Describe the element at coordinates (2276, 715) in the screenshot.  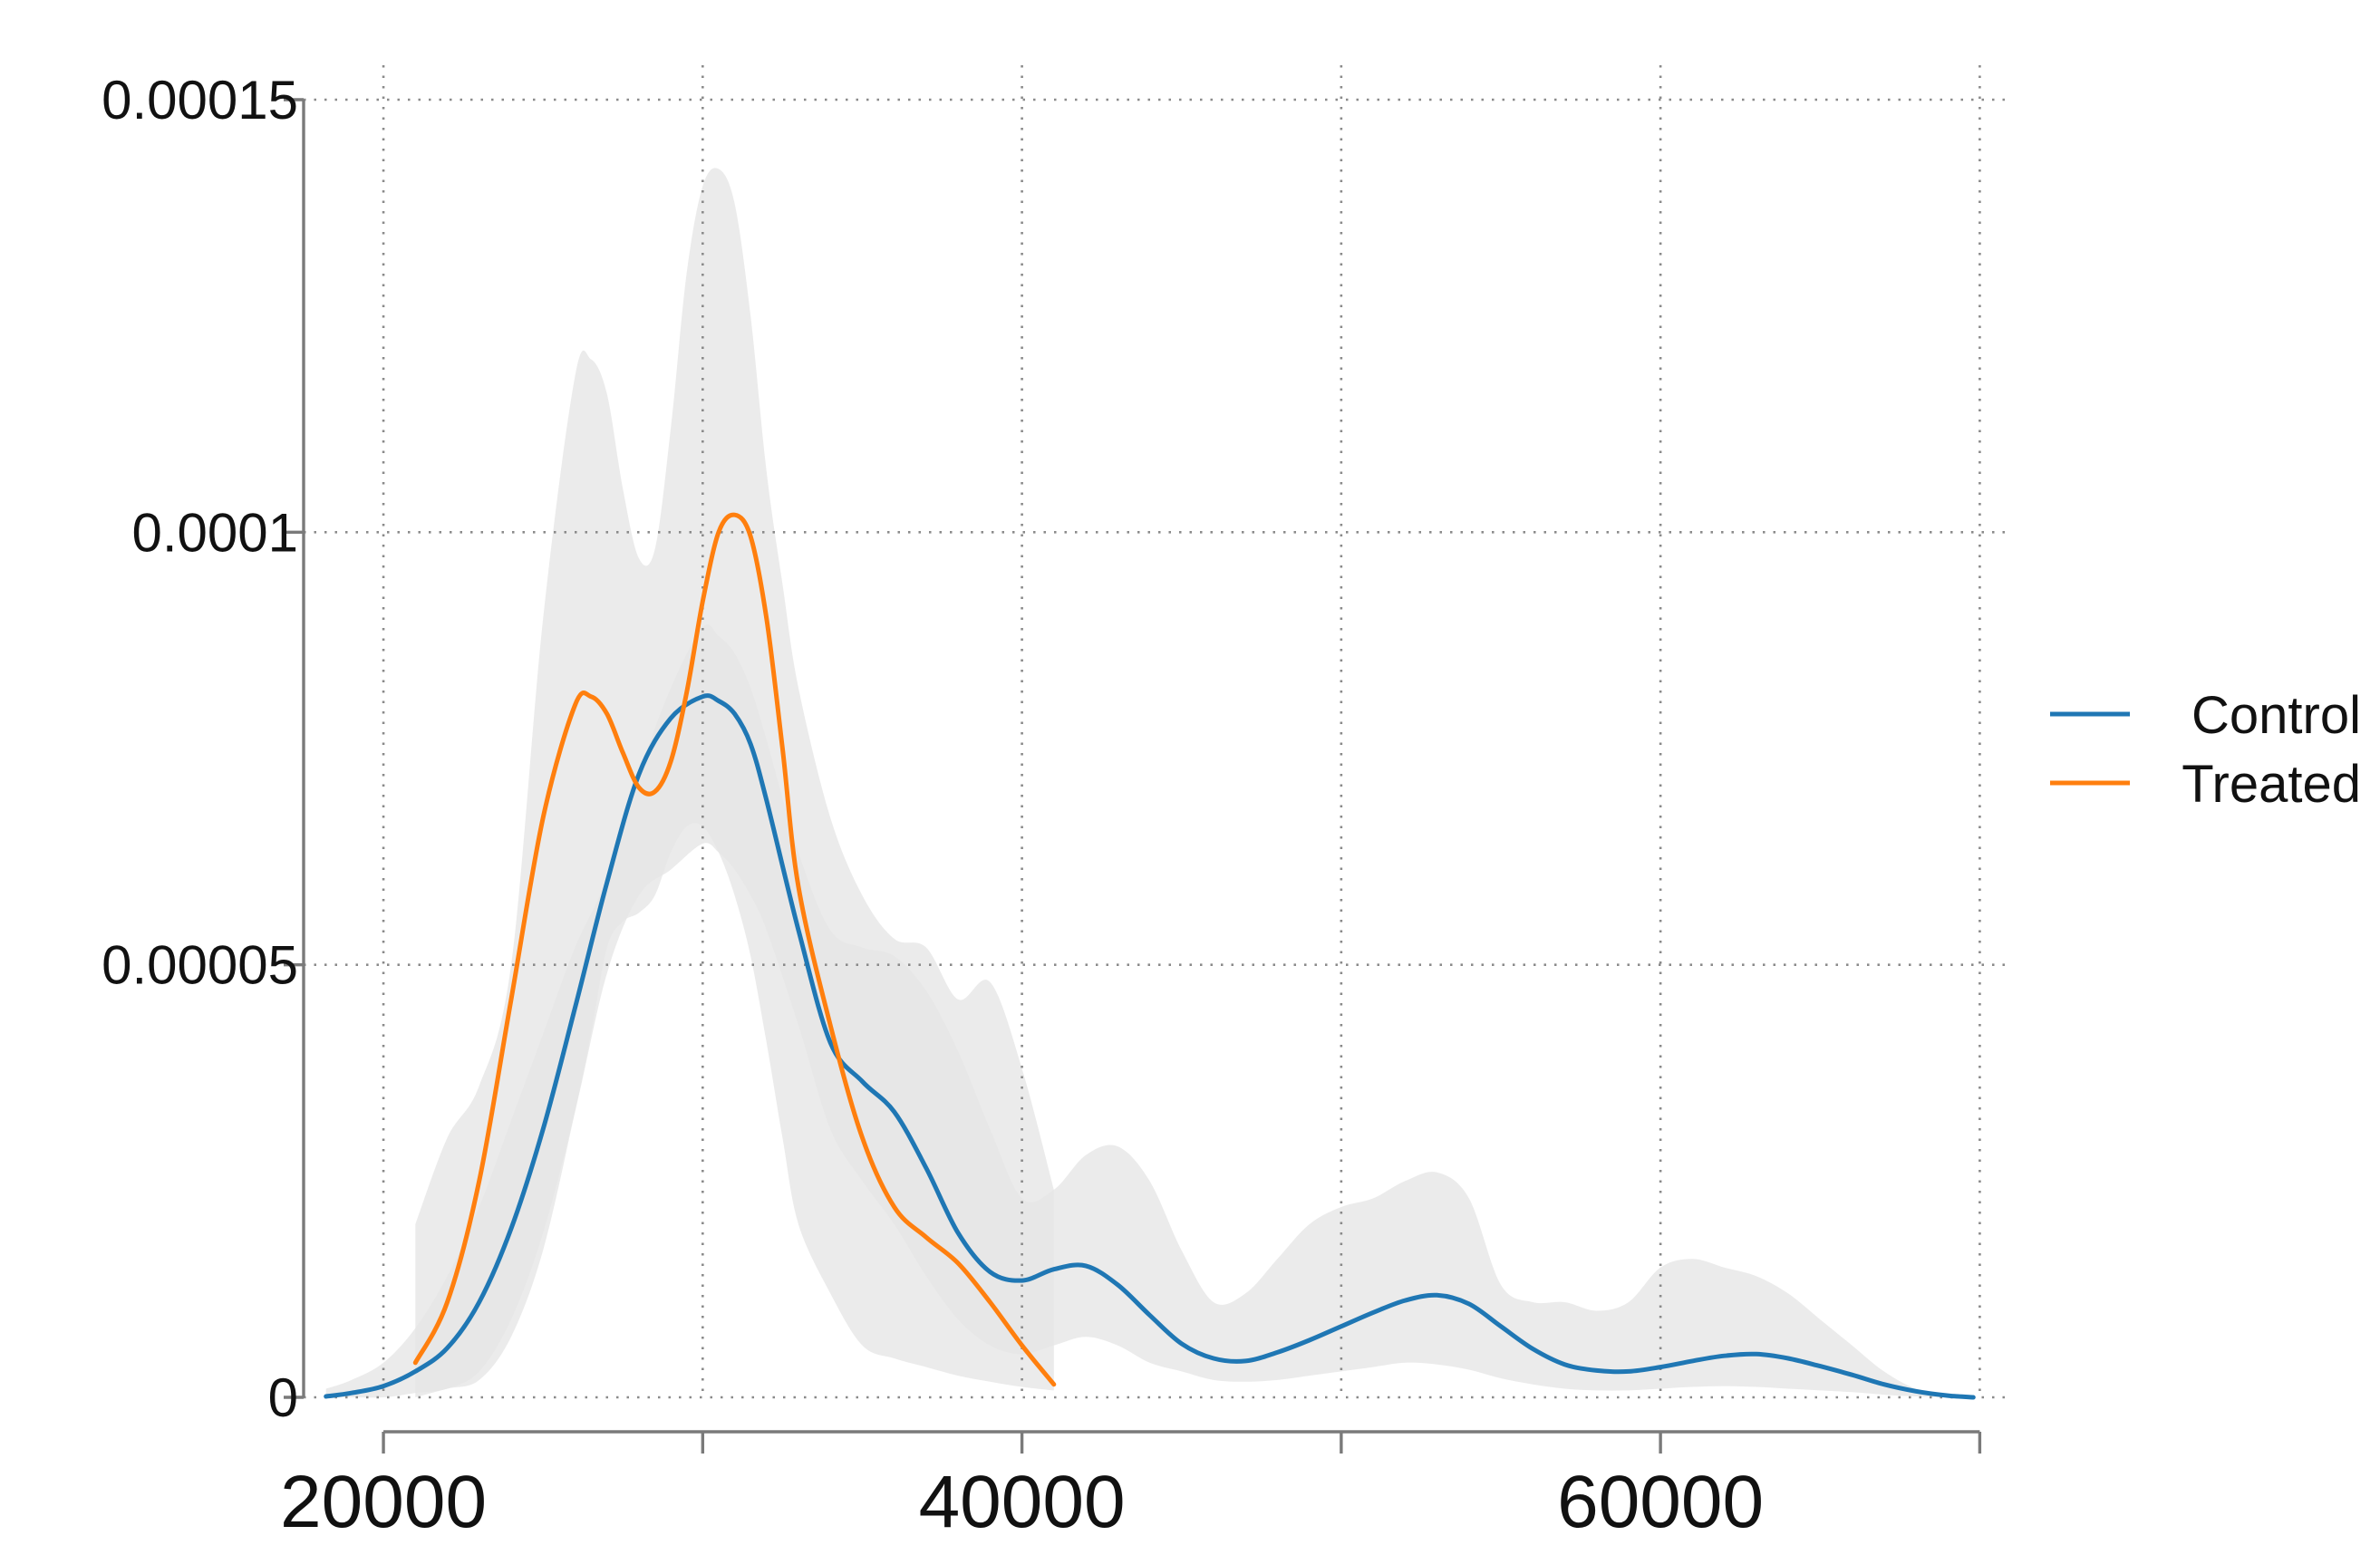
I see `legend-label: Control` at that location.